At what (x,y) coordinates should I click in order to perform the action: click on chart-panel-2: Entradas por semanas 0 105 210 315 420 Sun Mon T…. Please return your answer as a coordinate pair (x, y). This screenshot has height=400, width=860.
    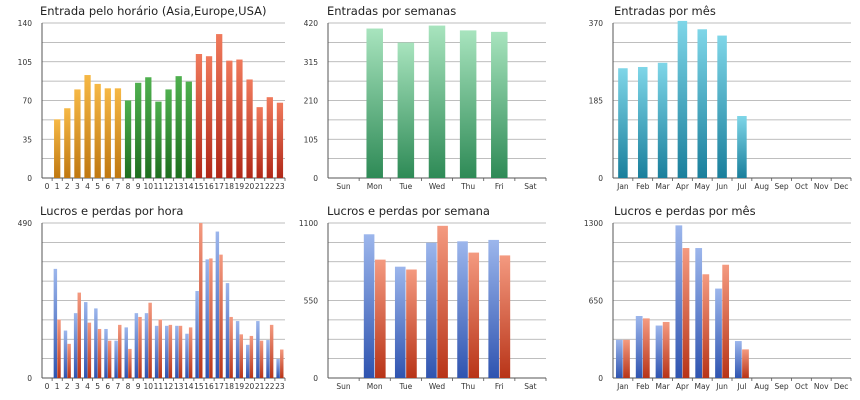
    Looking at the image, I should click on (425, 97).